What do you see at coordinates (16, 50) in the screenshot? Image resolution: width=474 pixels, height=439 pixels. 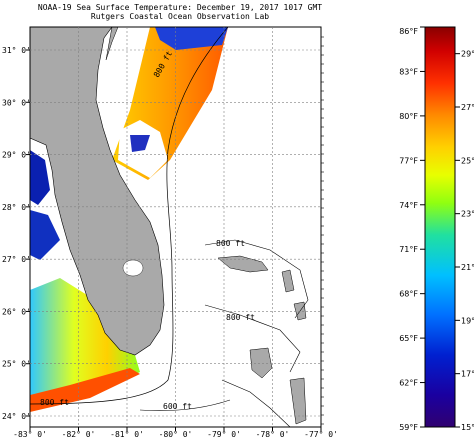 I see `latitude-label: 31° 0'` at bounding box center [16, 50].